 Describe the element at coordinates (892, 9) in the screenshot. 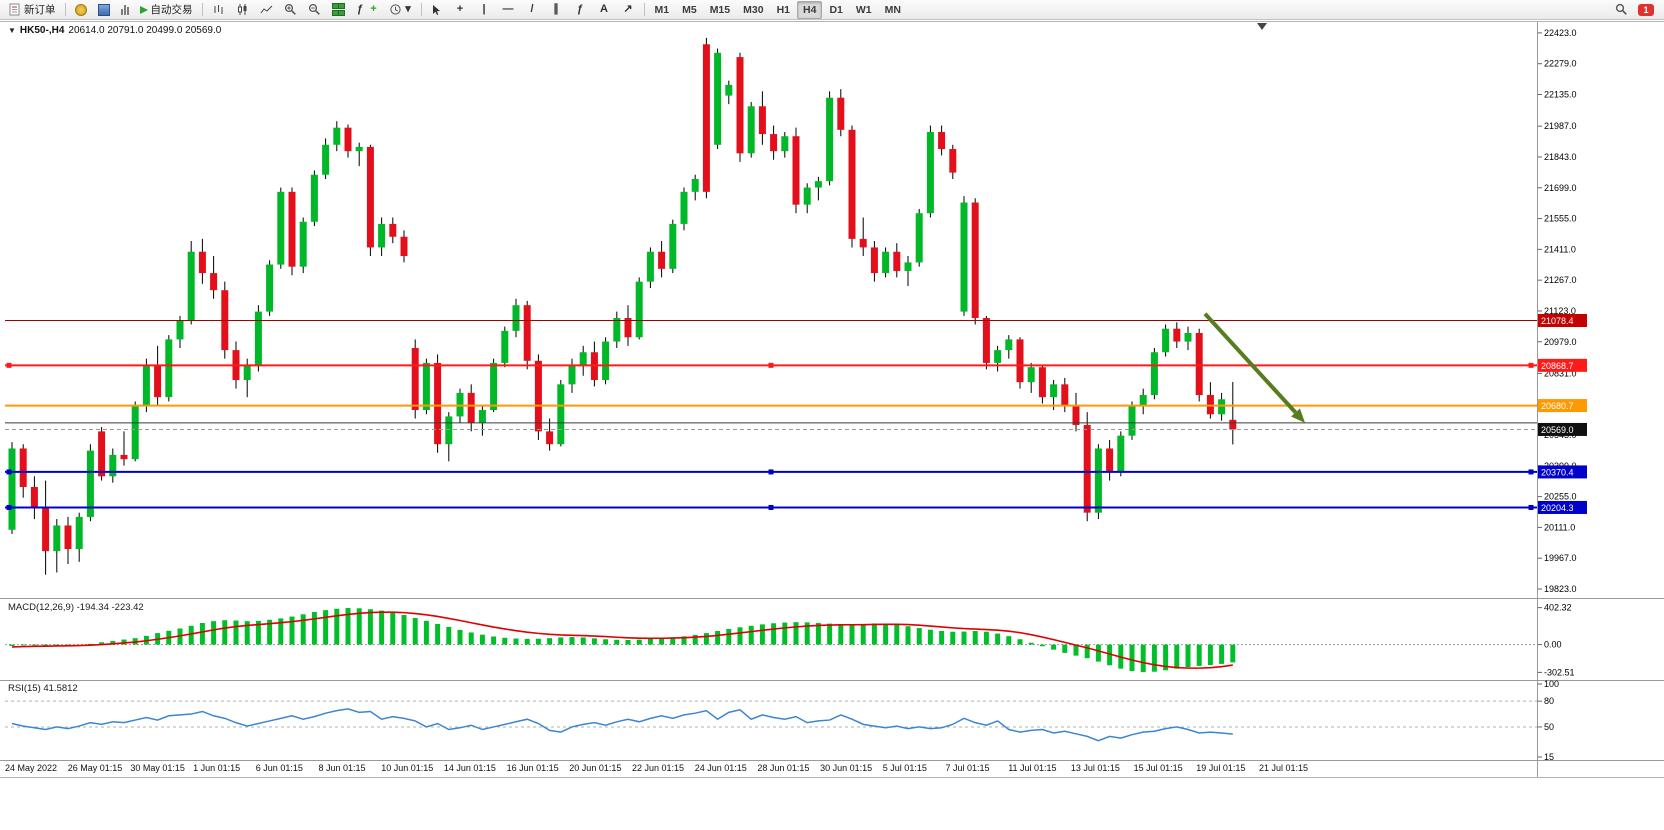

I see `timeframe-button-mn: MN` at that location.